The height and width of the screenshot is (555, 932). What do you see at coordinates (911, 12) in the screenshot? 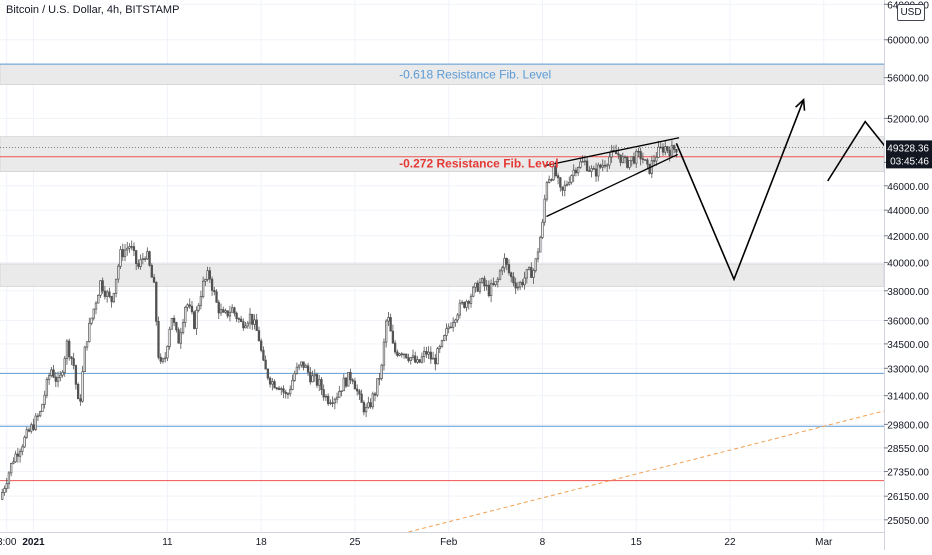
I see `currency-badge: USD` at bounding box center [911, 12].